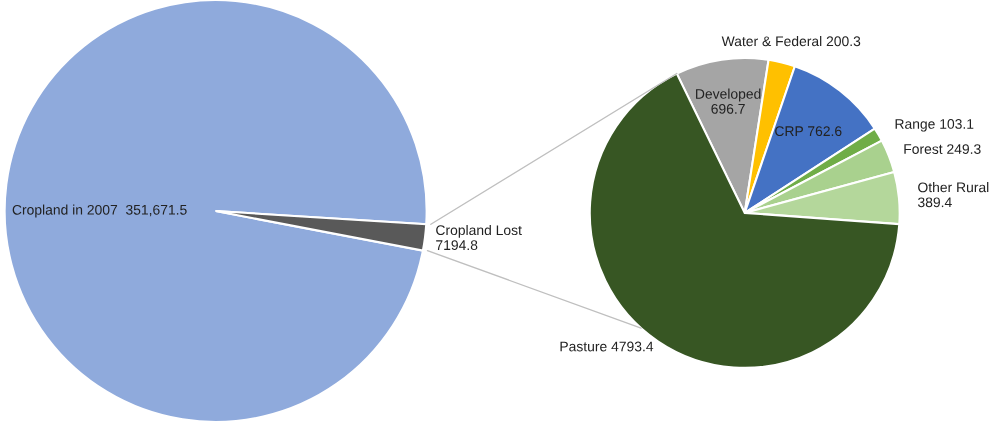  Describe the element at coordinates (953, 187) in the screenshot. I see `slice-label: Other Rural` at that location.